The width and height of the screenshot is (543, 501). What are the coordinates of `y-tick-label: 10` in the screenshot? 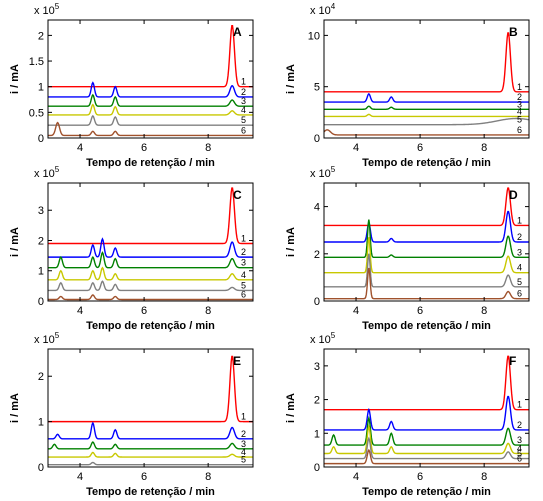 It's located at (314, 36).